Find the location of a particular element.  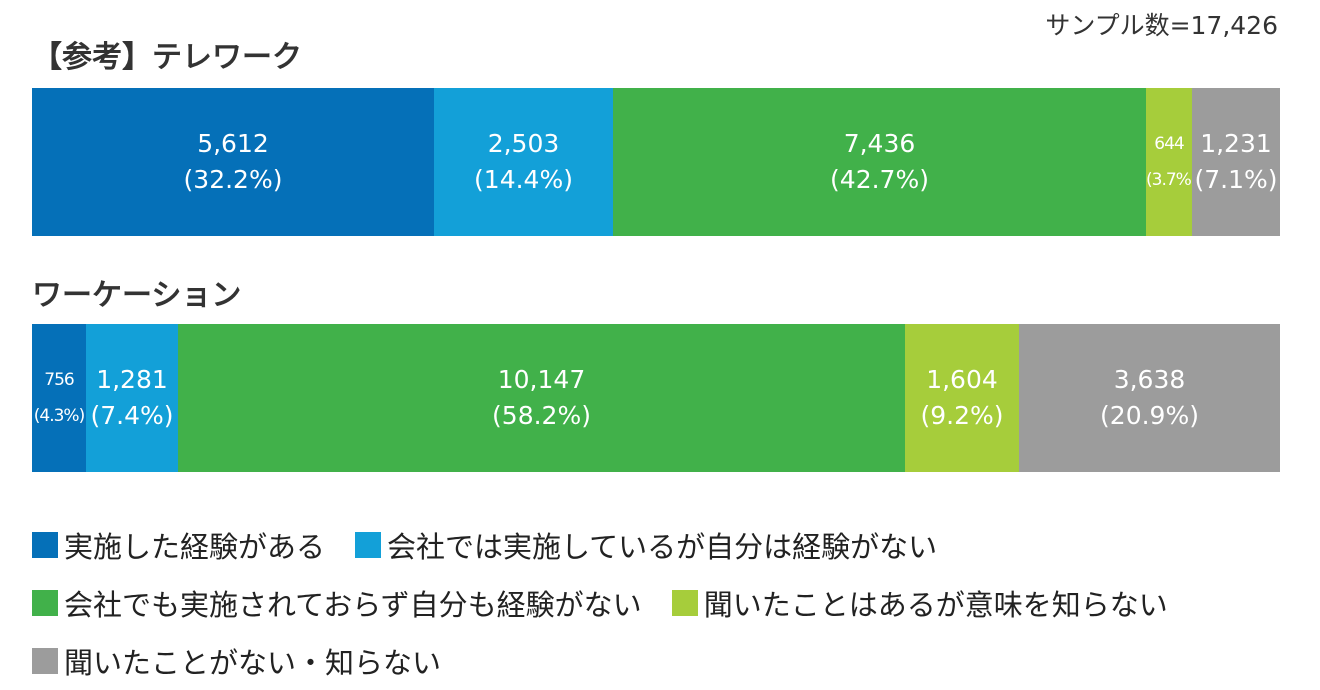

bar-segment-unknown: 1,231 (7.1%) is located at coordinates (1236, 162).